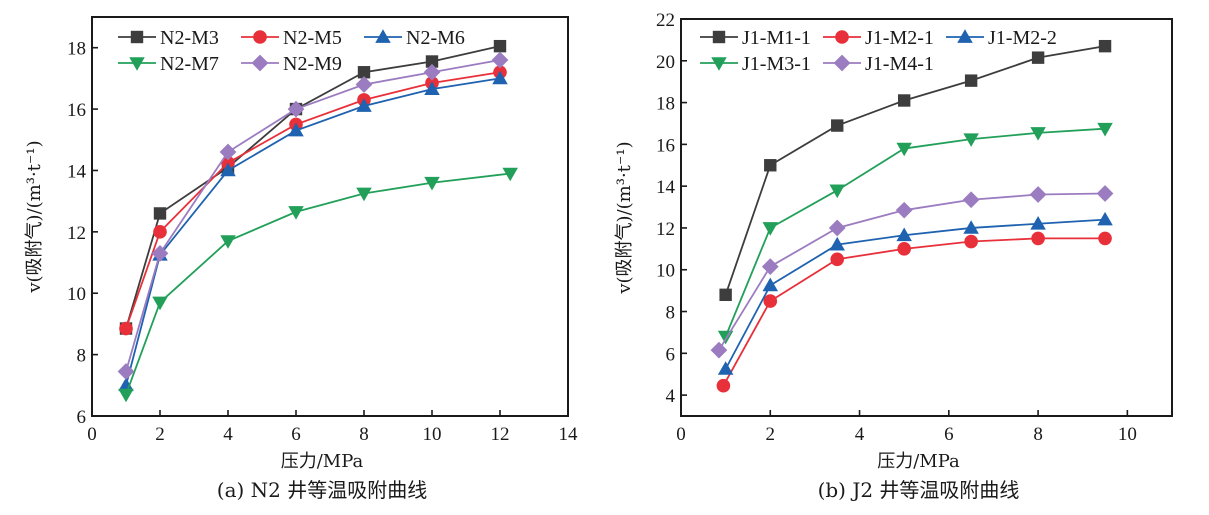  I want to click on y-tick-label: 4, so click(671, 396).